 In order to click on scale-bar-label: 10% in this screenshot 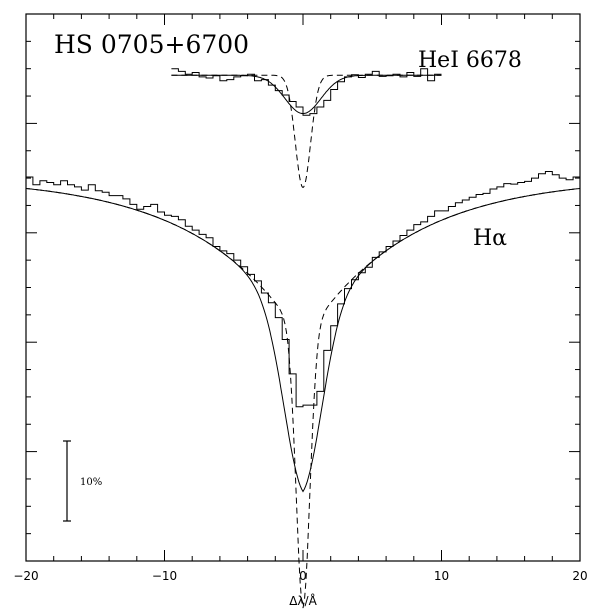, I will do `click(91, 482)`.